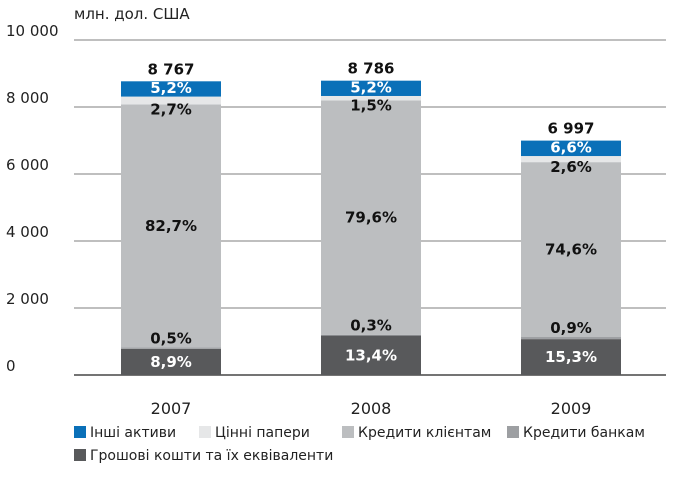 Image resolution: width=677 pixels, height=481 pixels. I want to click on legend-label: Грошові кошти та їх еквіваленти, so click(211, 456).